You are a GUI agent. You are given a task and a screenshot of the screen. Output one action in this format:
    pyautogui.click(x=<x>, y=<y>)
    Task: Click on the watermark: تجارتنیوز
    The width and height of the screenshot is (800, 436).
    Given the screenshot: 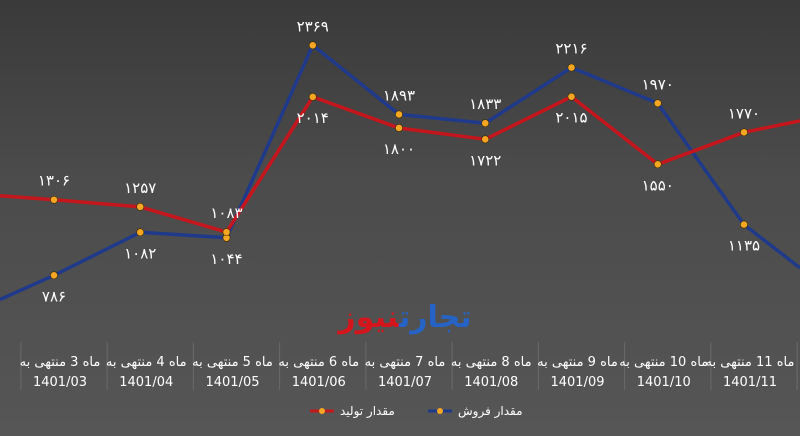 What is the action you would take?
    pyautogui.click(x=403, y=317)
    